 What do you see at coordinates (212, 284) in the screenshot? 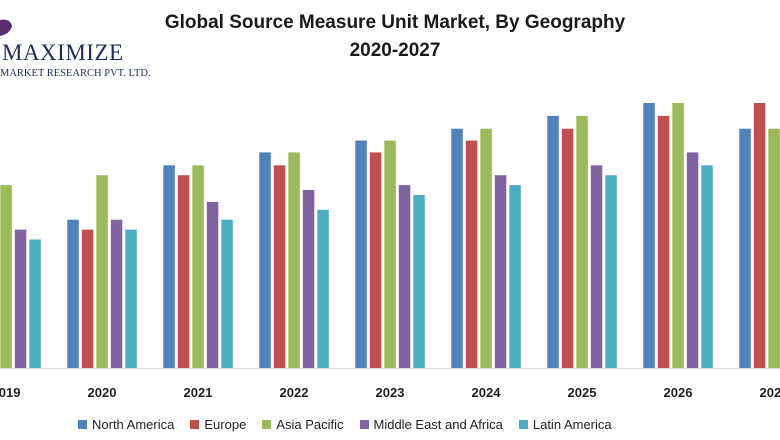
I see `bar-middle-east-and-africa-2021` at bounding box center [212, 284].